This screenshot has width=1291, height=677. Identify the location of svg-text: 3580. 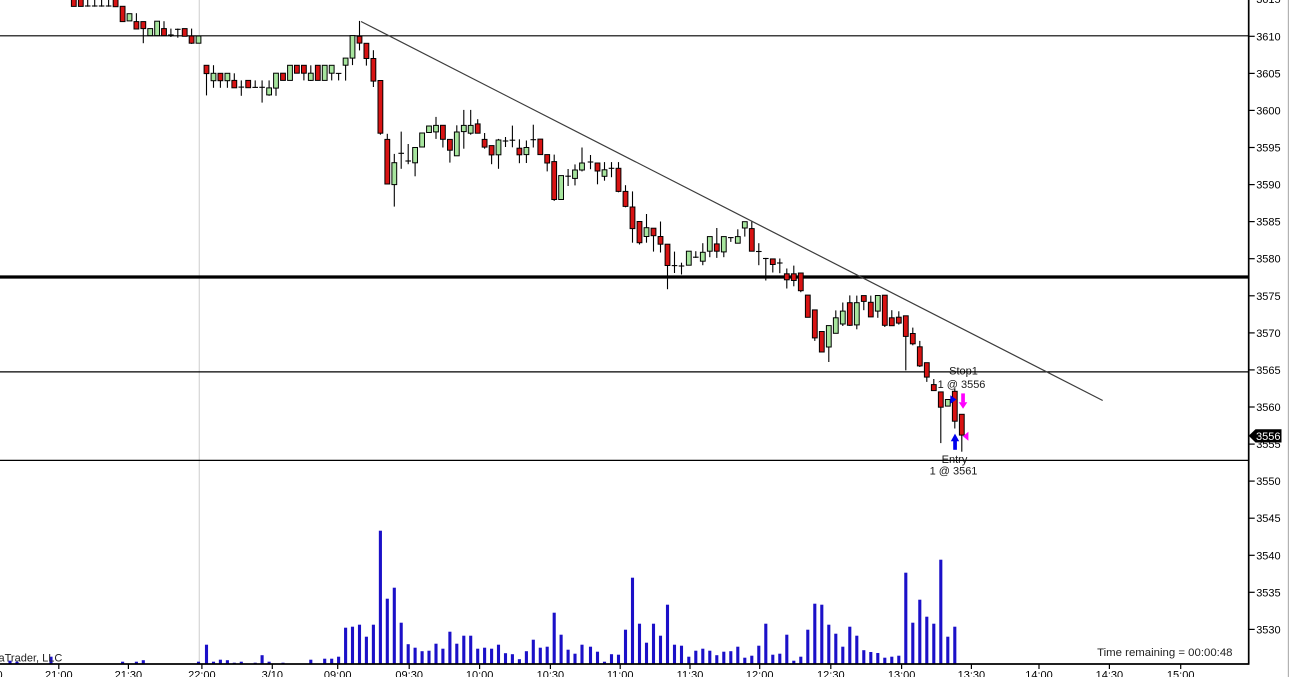
(1268, 260).